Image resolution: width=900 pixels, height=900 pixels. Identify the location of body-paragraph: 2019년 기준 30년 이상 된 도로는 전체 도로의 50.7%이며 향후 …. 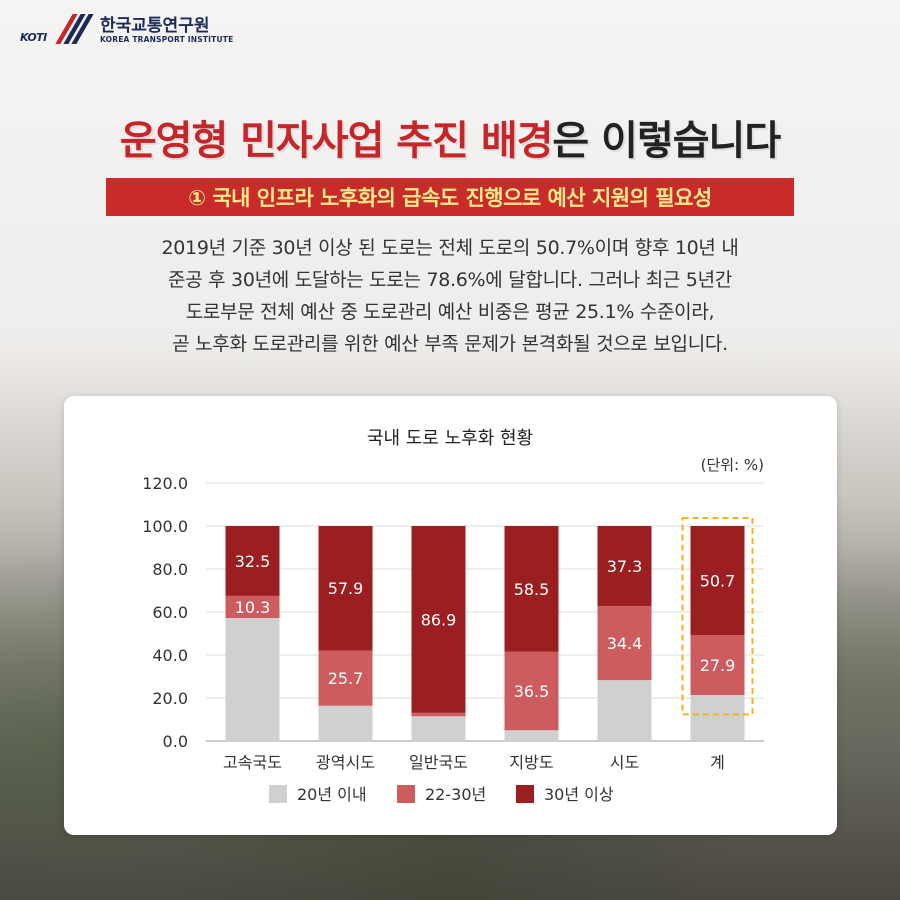
(450, 296).